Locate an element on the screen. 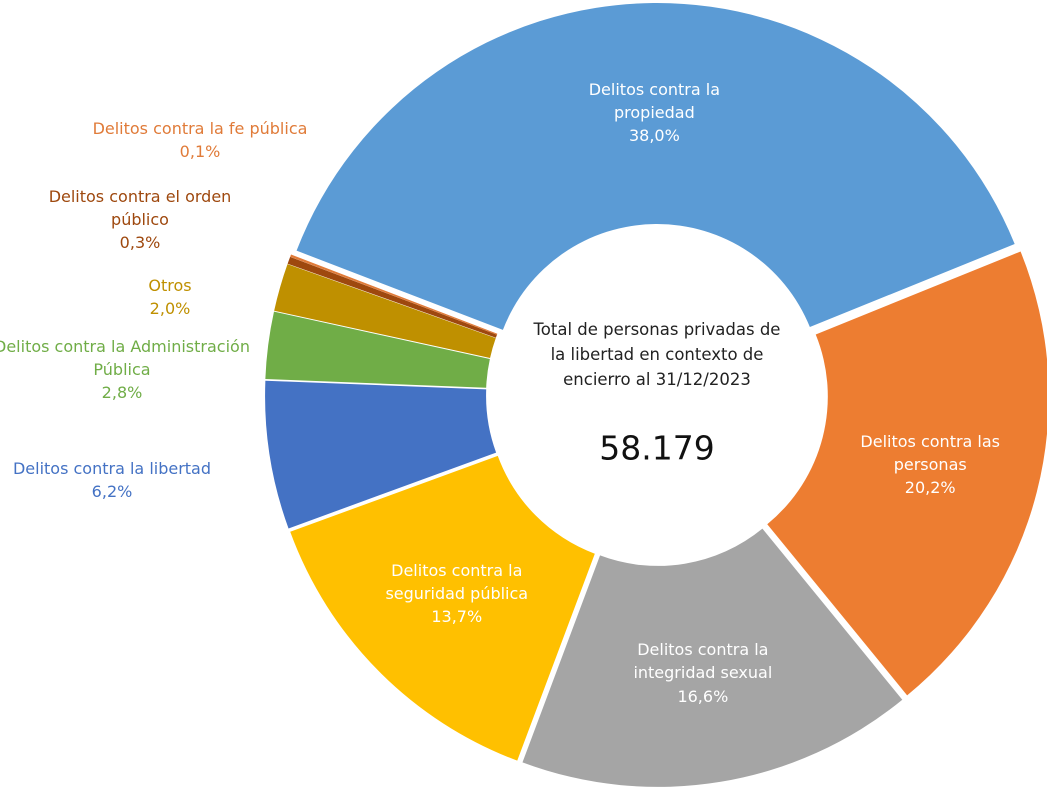  center-total: 58.179 is located at coordinates (657, 448).